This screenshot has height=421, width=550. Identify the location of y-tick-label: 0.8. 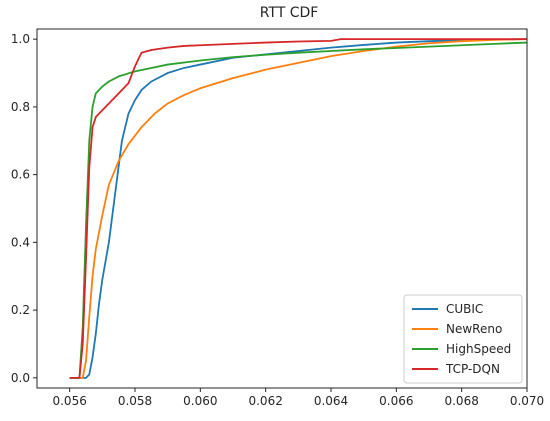
(20, 107).